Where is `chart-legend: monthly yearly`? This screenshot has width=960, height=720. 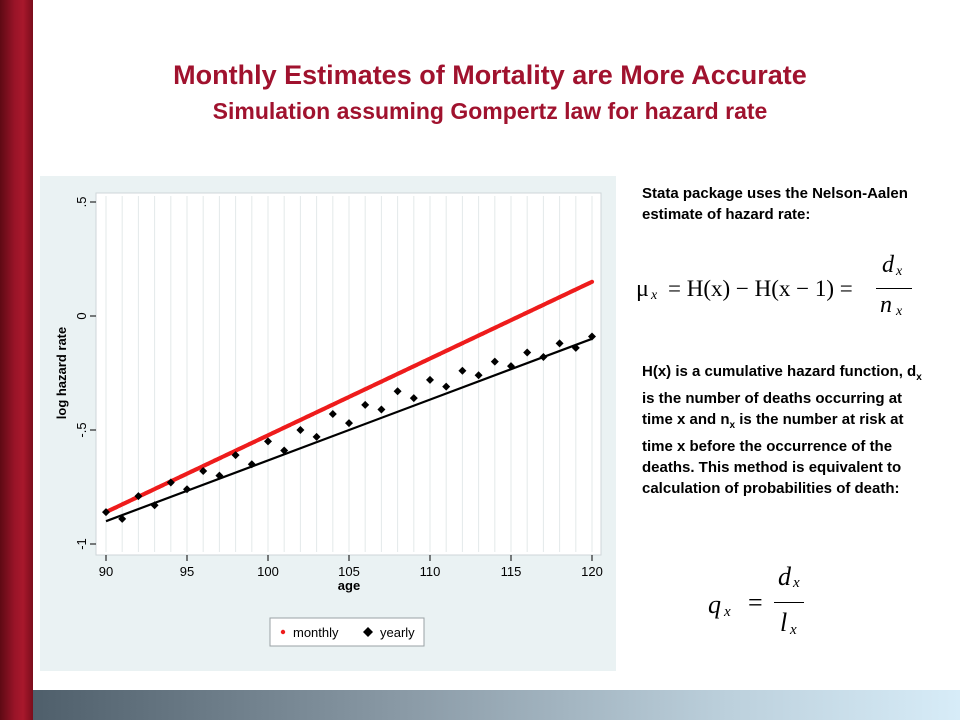 chart-legend: monthly yearly is located at coordinates (347, 632).